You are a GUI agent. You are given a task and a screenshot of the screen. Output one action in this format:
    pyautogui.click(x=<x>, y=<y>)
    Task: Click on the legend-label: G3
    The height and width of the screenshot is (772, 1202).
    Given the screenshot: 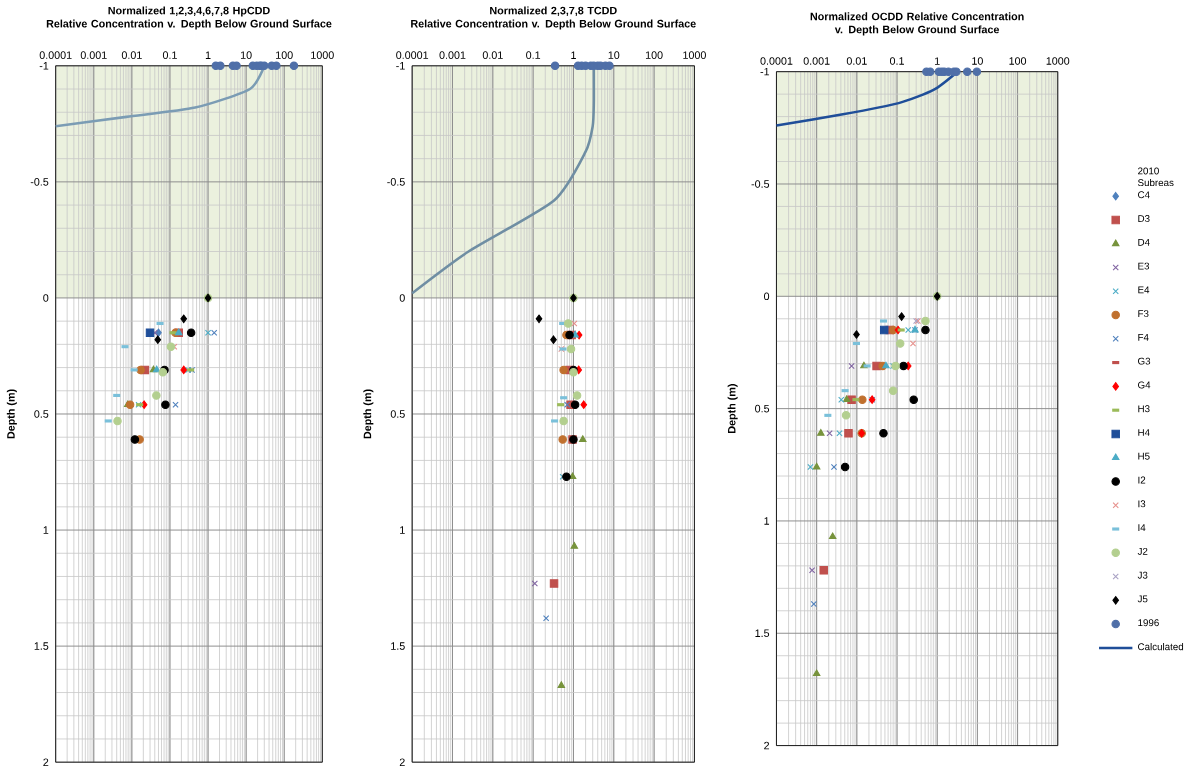 What is the action you would take?
    pyautogui.click(x=1144, y=361)
    